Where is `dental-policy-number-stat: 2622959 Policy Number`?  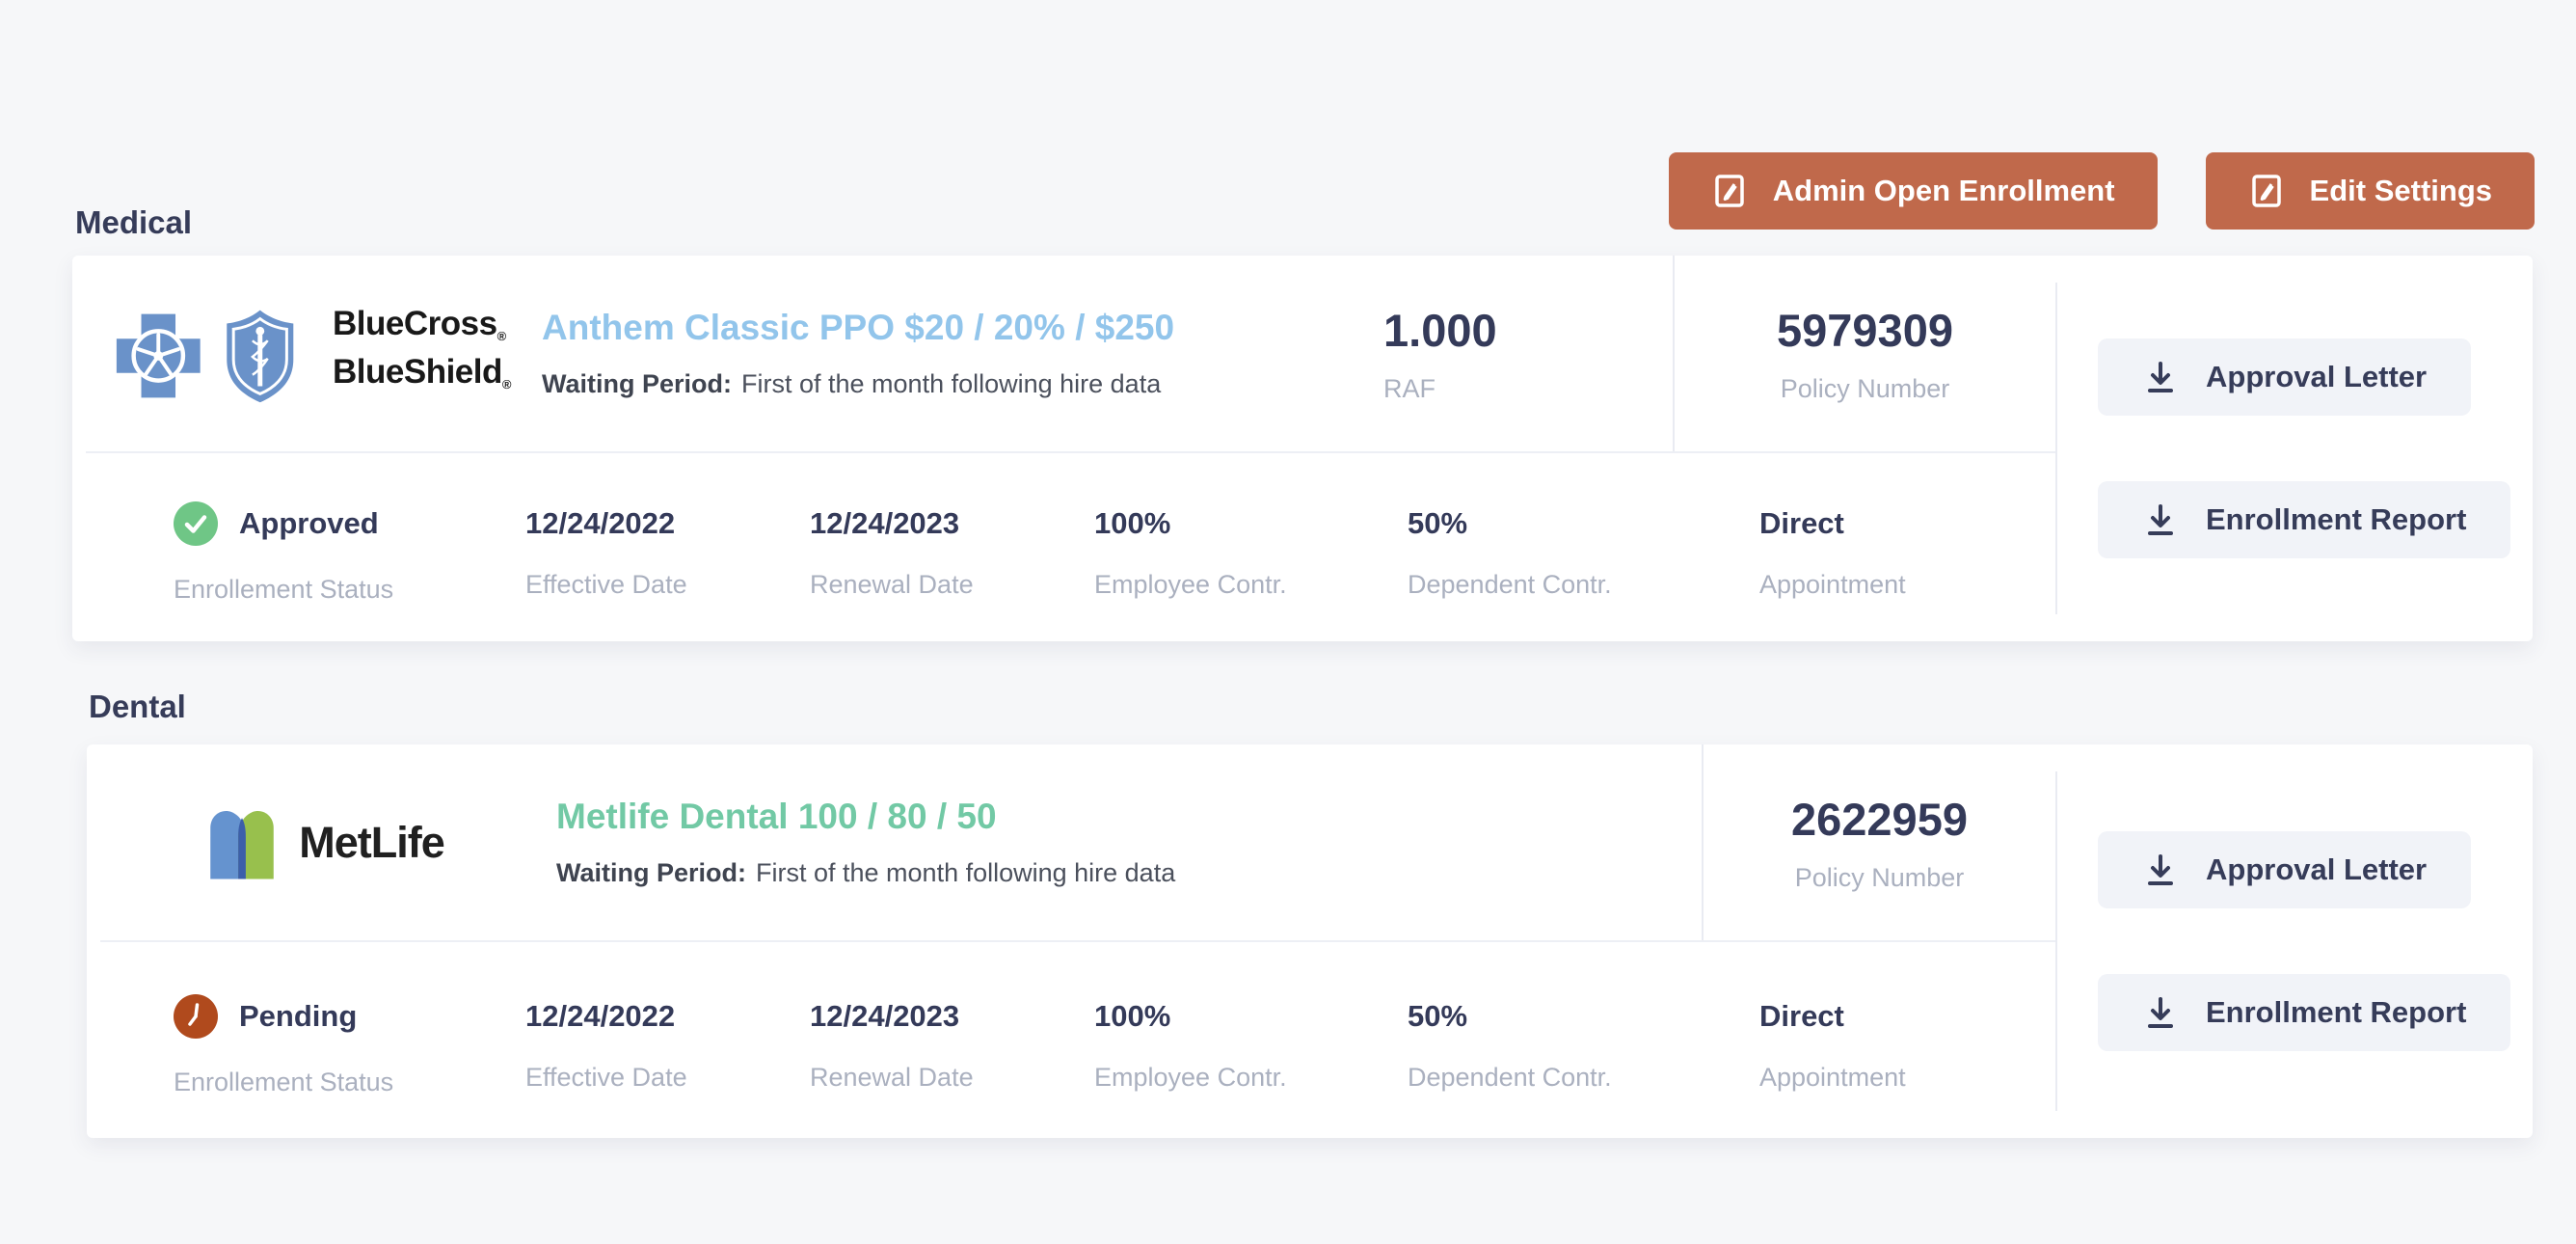 dental-policy-number-stat: 2622959 Policy Number is located at coordinates (1879, 842).